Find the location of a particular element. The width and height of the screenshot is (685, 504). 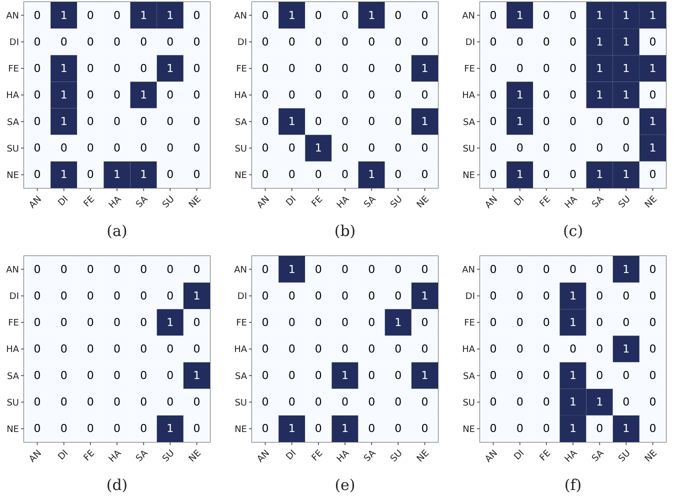

x-tick-label: SA is located at coordinates (370, 202).